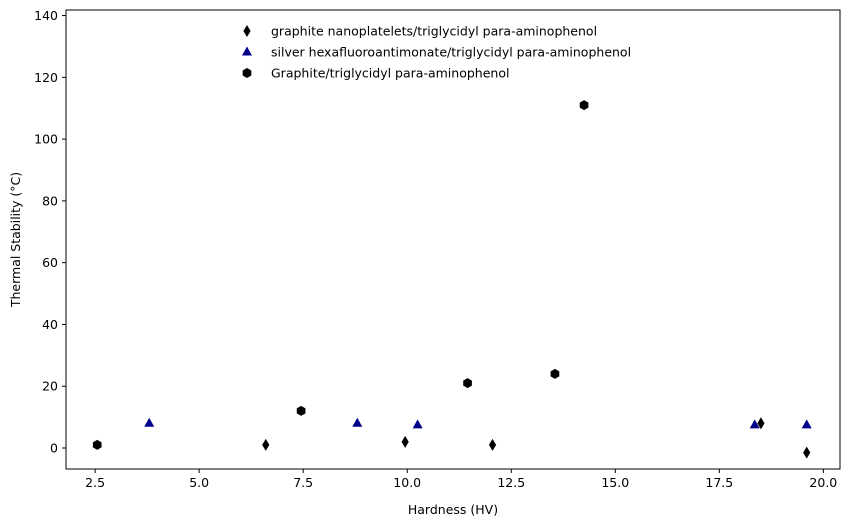  What do you see at coordinates (303, 482) in the screenshot?
I see `x-tick-label: 7.5` at bounding box center [303, 482].